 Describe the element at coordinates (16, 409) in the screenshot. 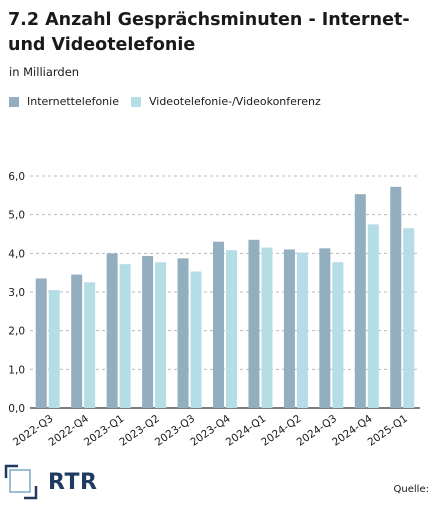

I see `y-tick-label: 0,0` at that location.